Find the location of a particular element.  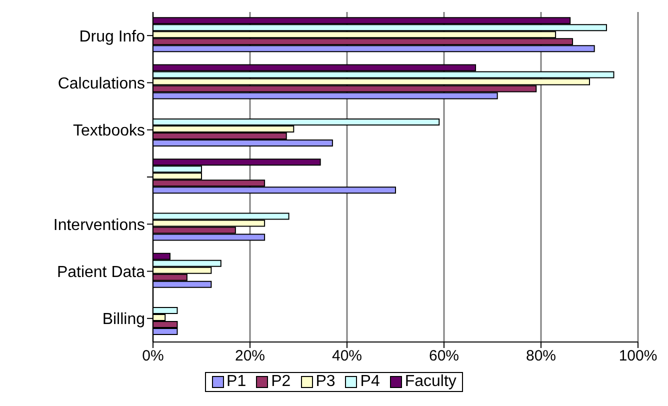

legend-label: Faculty is located at coordinates (430, 382).